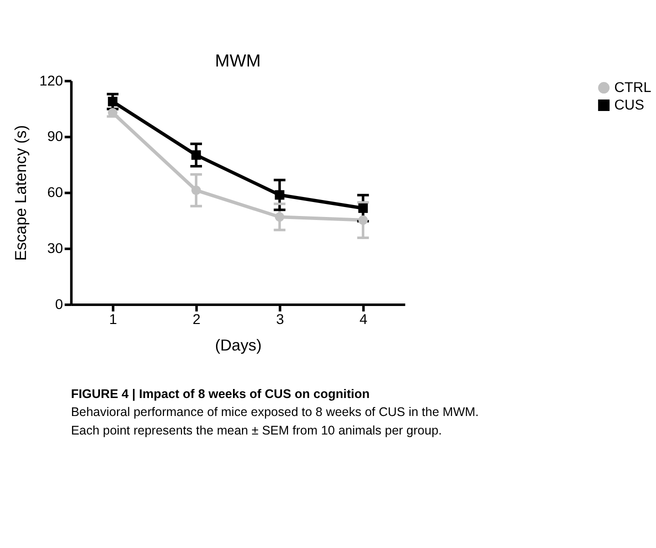  Describe the element at coordinates (51, 81) in the screenshot. I see `y-tick-label: 120` at that location.